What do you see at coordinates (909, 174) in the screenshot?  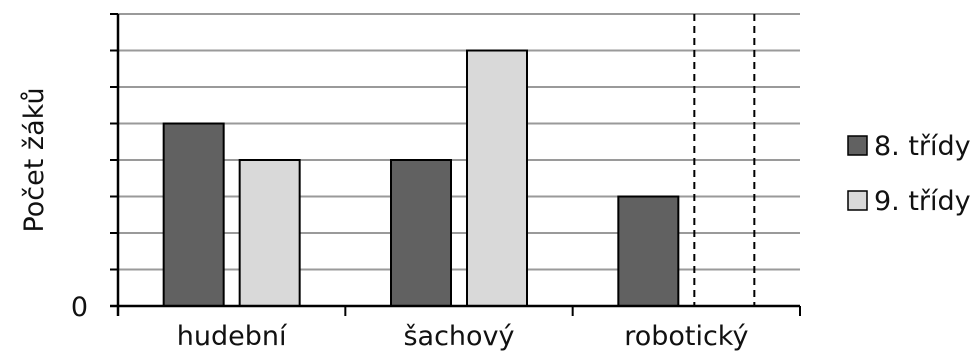 I see `legend: 8. třídy 9. třídy` at bounding box center [909, 174].